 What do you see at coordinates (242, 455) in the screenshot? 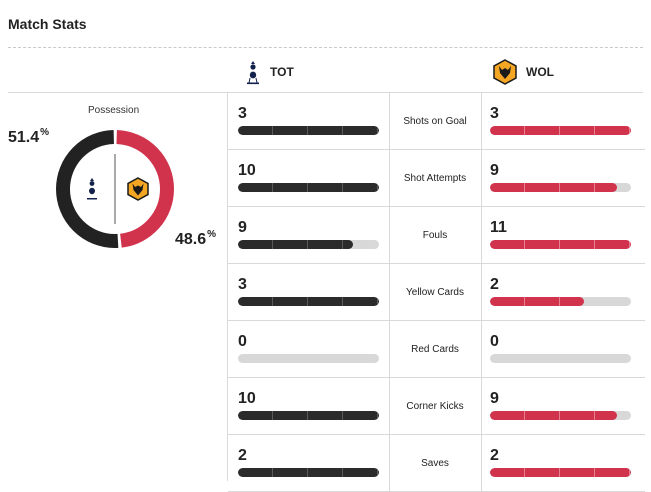
I see `stat-home-value: 2` at bounding box center [242, 455].